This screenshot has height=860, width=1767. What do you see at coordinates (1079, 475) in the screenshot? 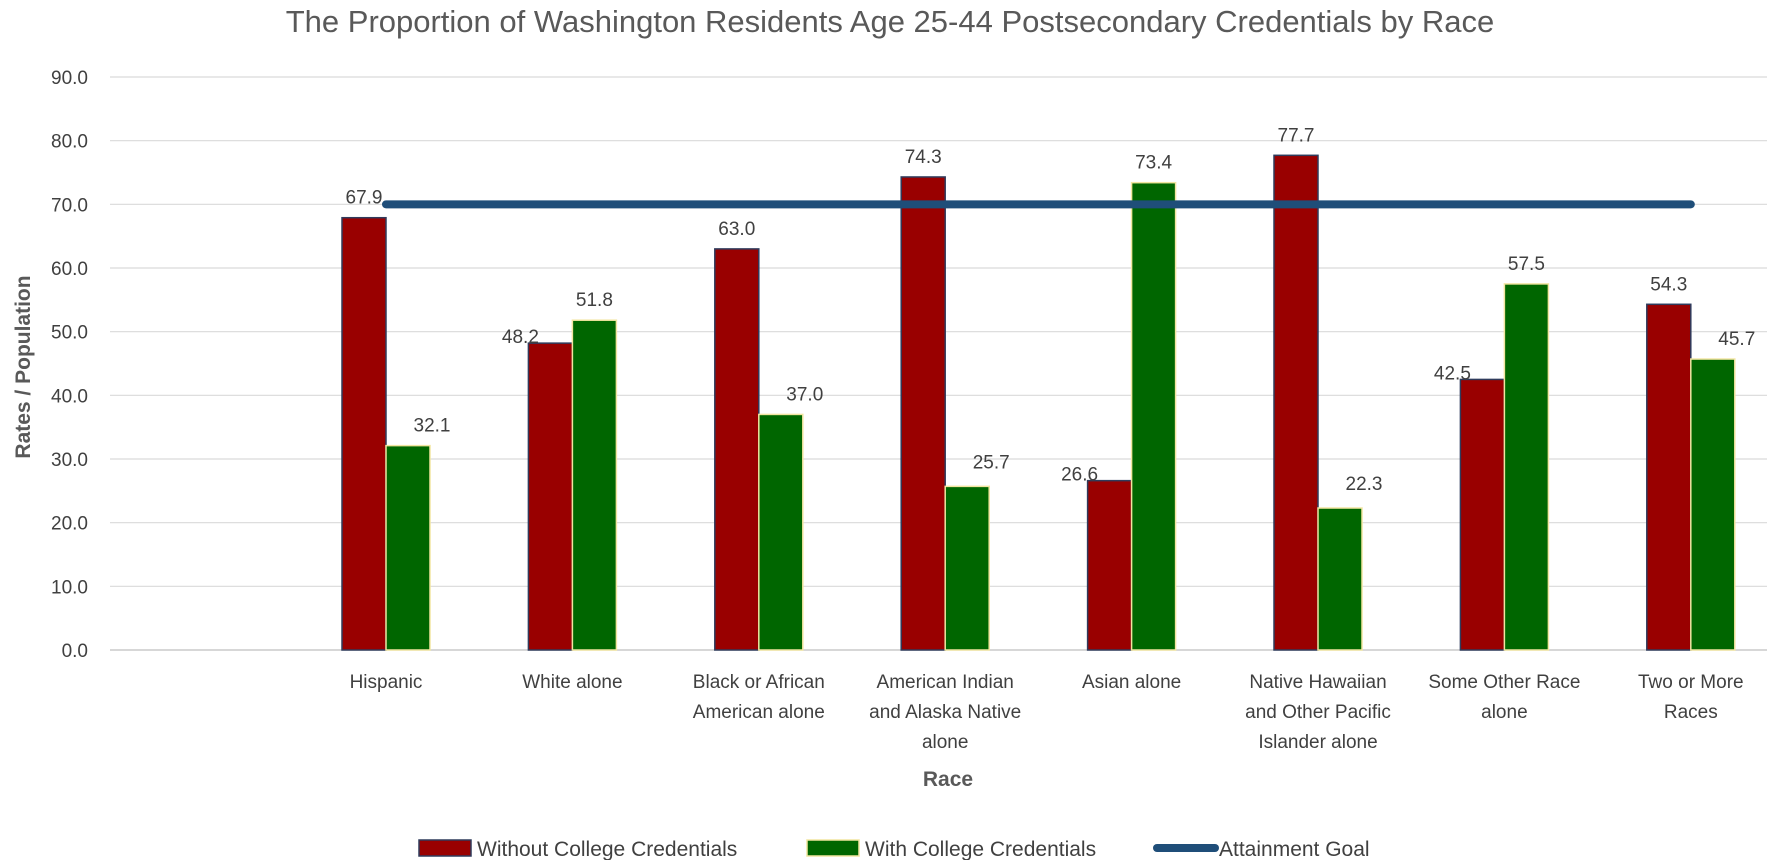
I see `data-label: 26.6` at bounding box center [1079, 475].